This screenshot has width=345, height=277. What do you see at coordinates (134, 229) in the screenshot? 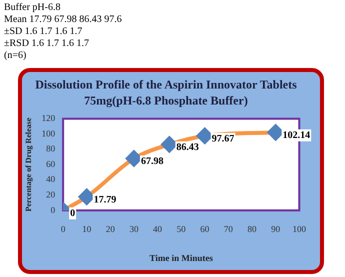
I see `x-tick-label: 30` at bounding box center [134, 229].